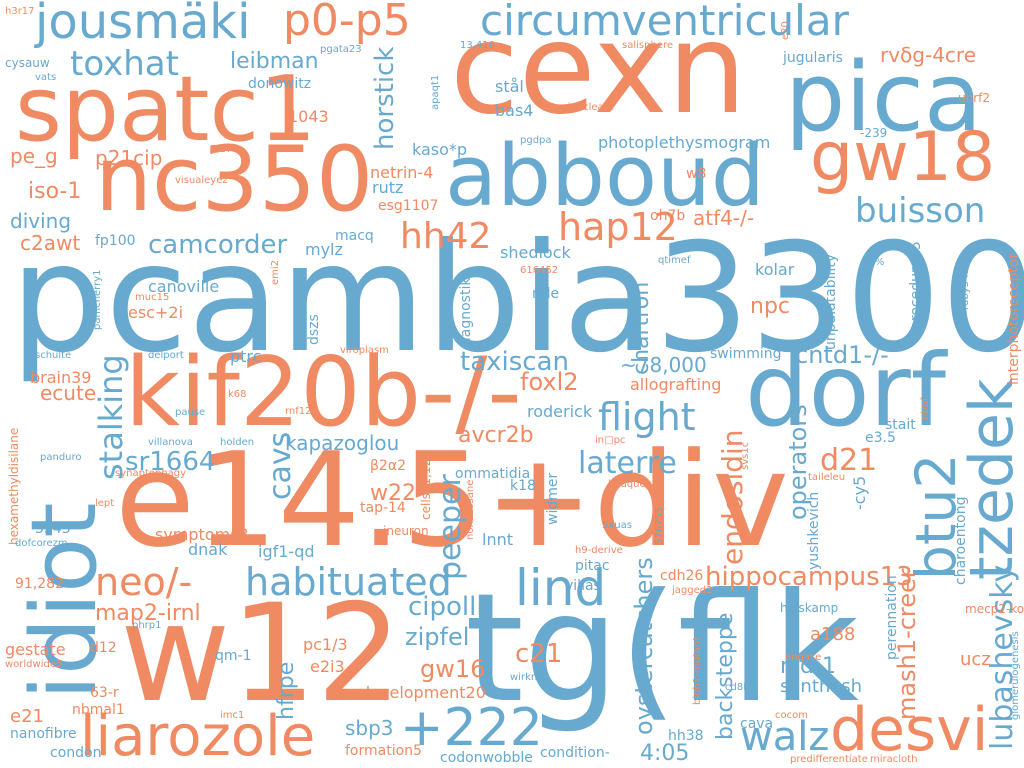  I want to click on word: gw18, so click(902, 157).